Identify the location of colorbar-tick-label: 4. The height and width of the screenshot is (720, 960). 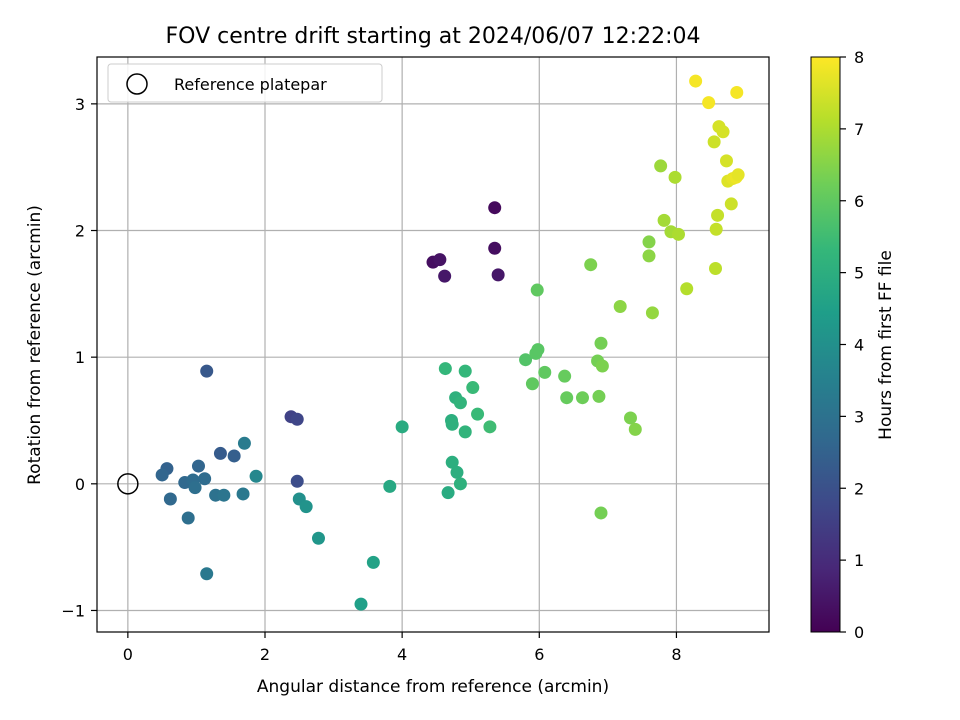
(859, 345).